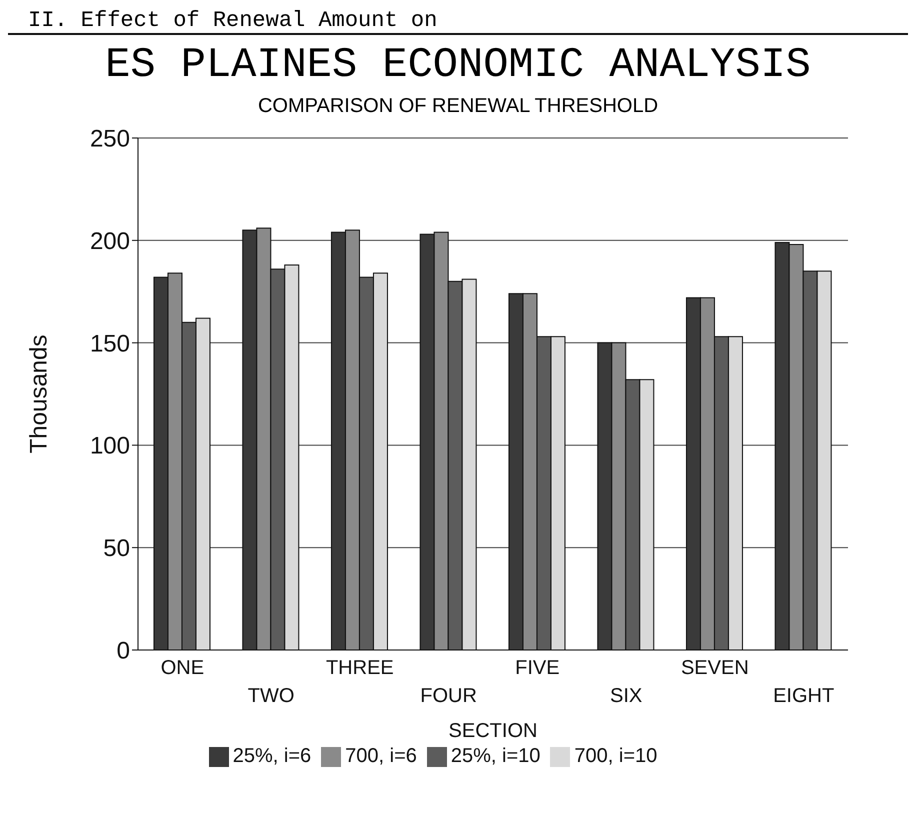  I want to click on y-axis-title: Thousands, so click(39, 394).